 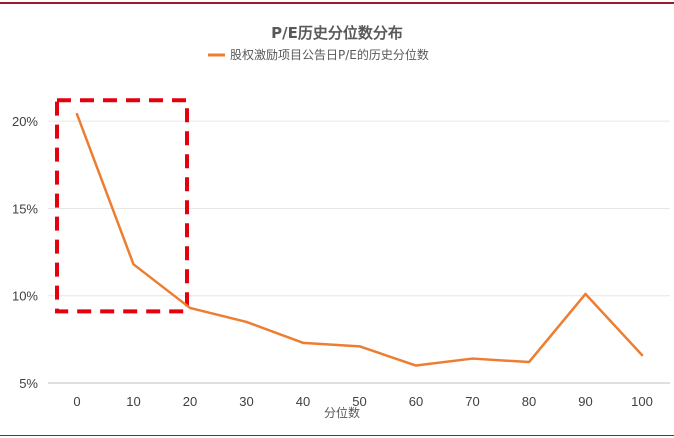 What do you see at coordinates (76, 401) in the screenshot?
I see `x-tick-label: 0` at bounding box center [76, 401].